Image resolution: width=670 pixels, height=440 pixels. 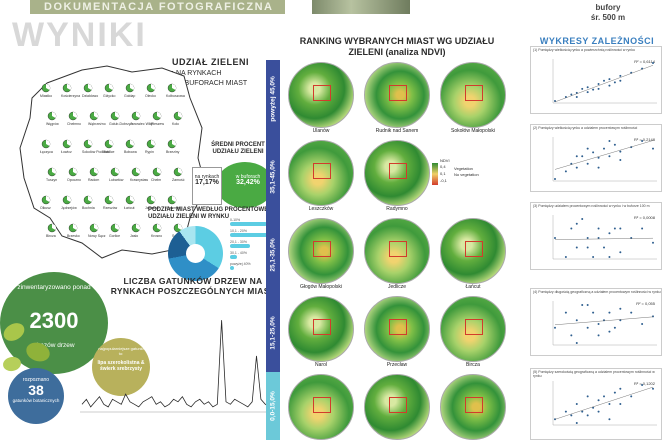 I want to click on ranking-city-name: Łańcut, so click(x=473, y=287).